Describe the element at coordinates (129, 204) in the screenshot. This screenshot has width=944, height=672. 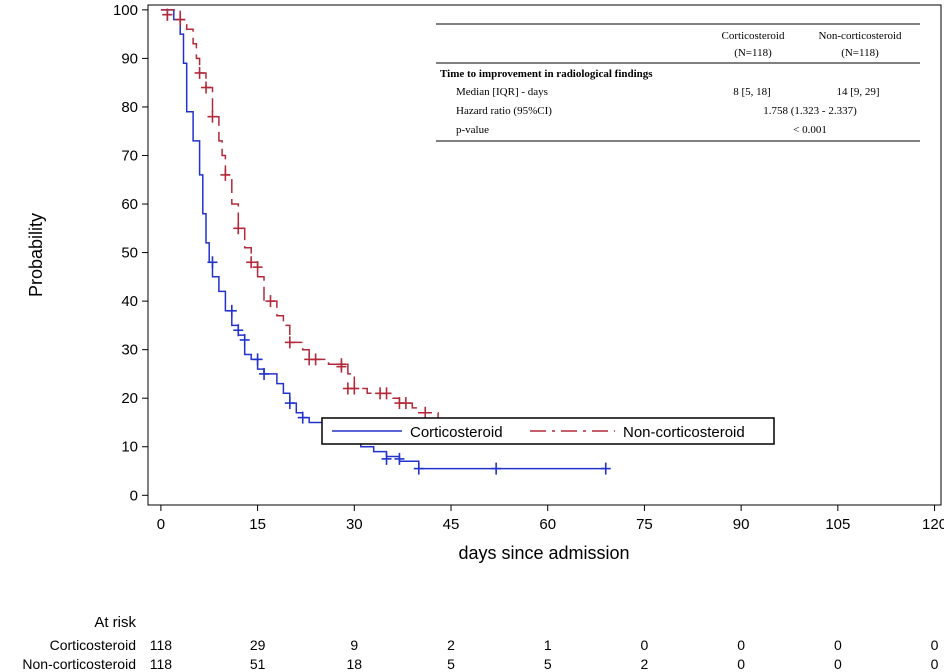
I see `y-tick-label: 60` at that location.